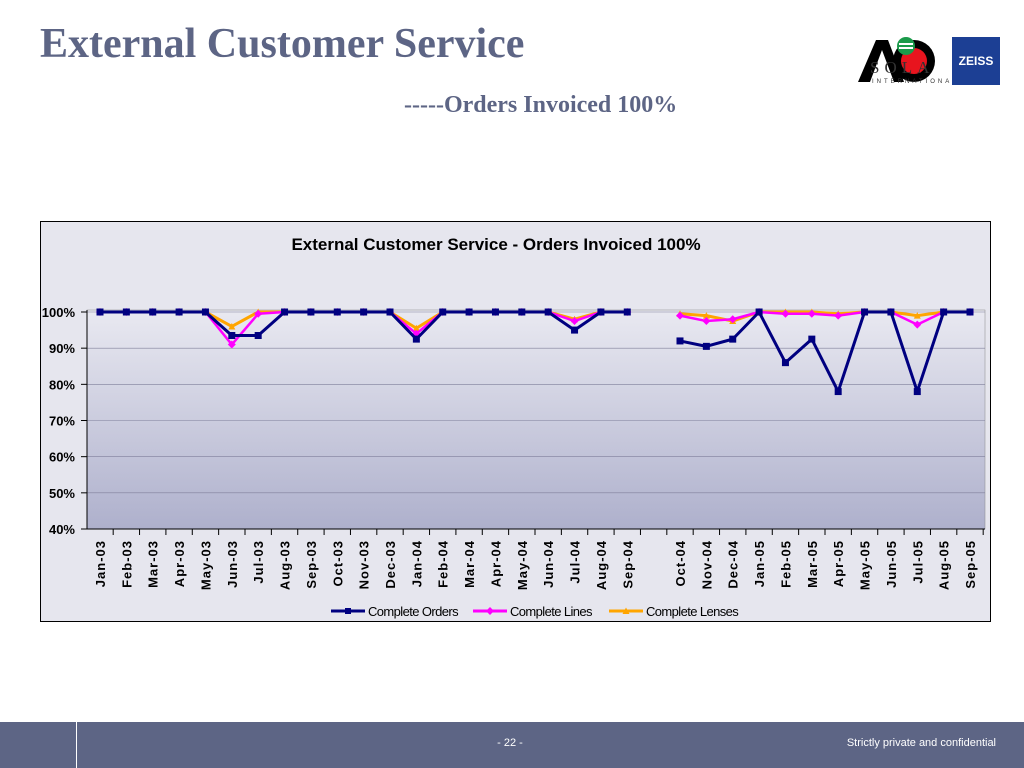 The width and height of the screenshot is (1024, 768). I want to click on x-tick-label: Feb-03, so click(126, 564).